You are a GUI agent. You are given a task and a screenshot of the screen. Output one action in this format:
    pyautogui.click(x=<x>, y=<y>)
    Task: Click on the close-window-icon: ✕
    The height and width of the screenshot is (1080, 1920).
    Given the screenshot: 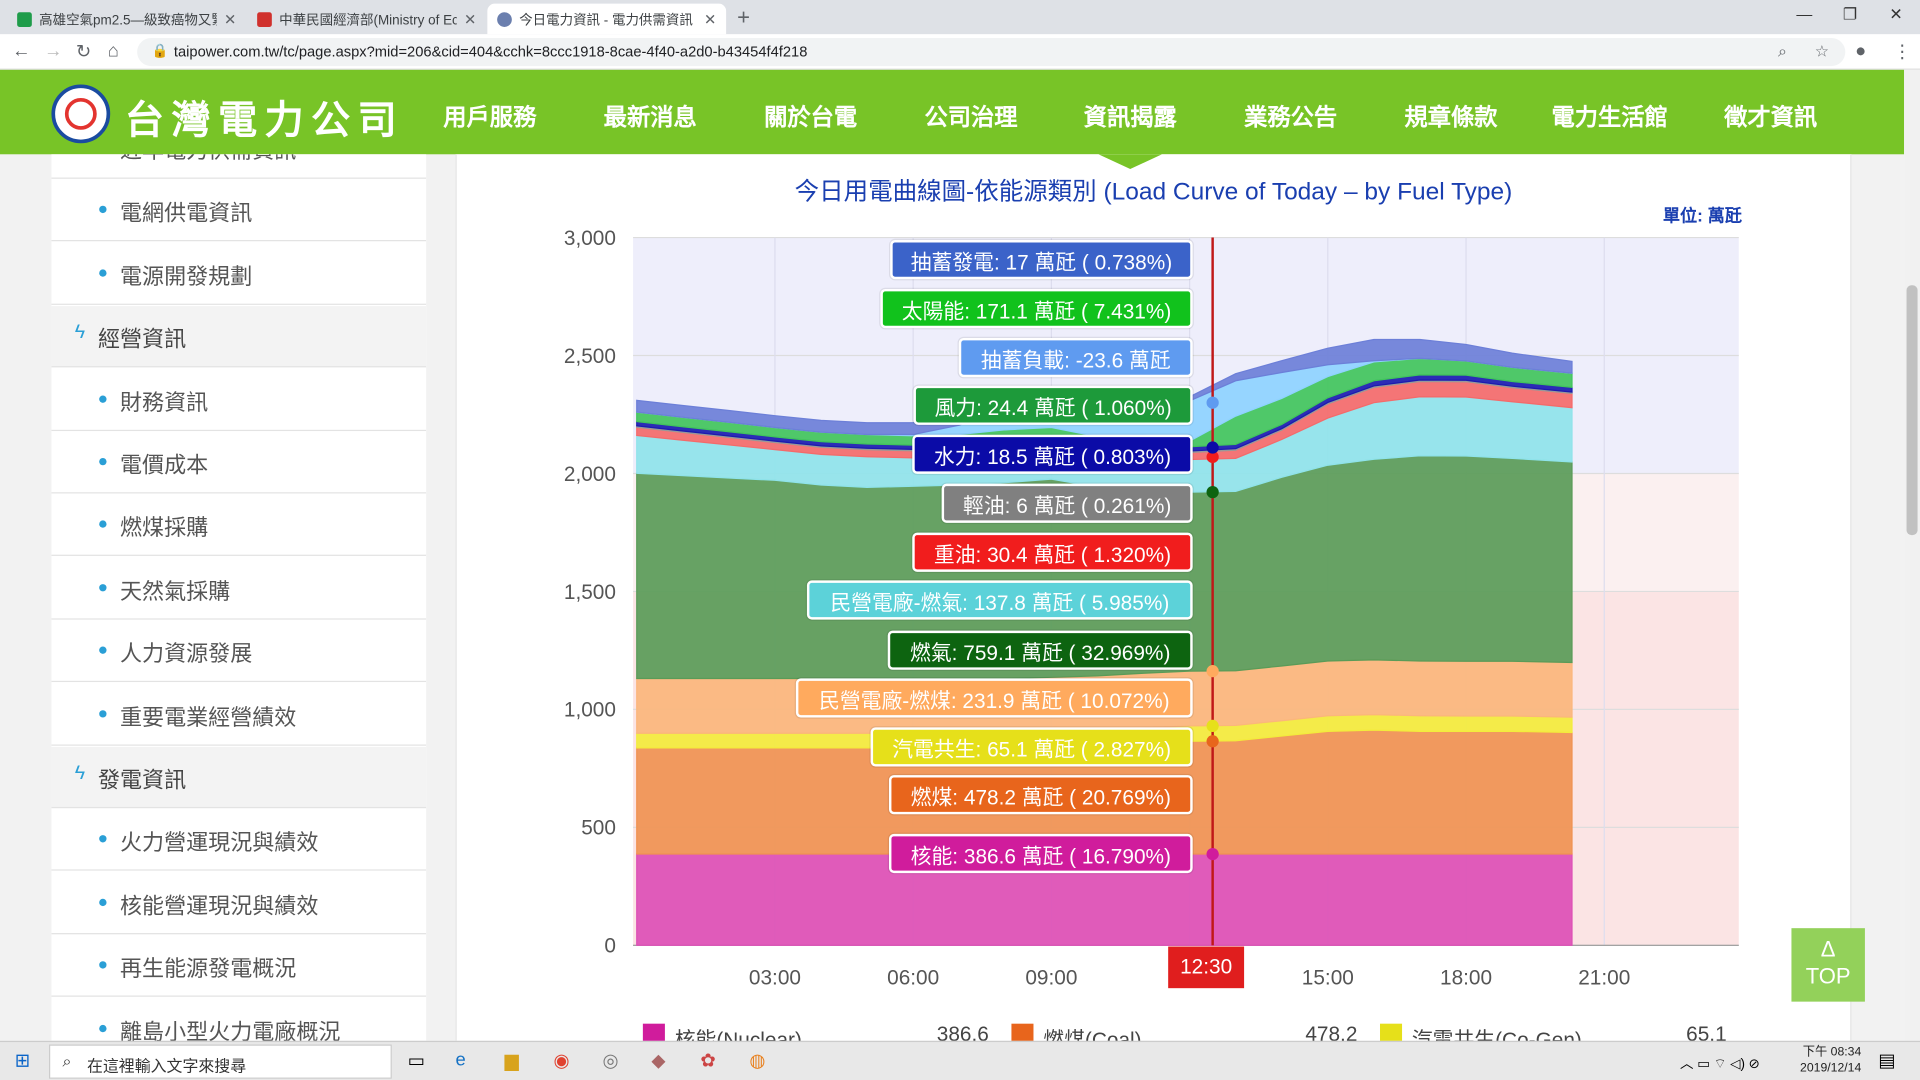 What is the action you would take?
    pyautogui.click(x=1896, y=14)
    